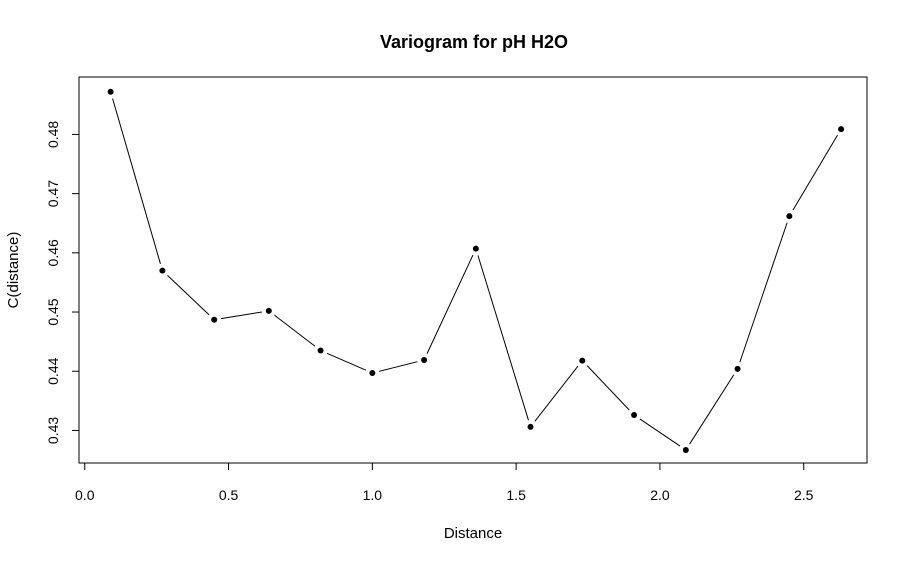  What do you see at coordinates (444, 482) in the screenshot?
I see `x-axis: 0.0 0.5 1.0 1.5 2.0 2.5` at bounding box center [444, 482].